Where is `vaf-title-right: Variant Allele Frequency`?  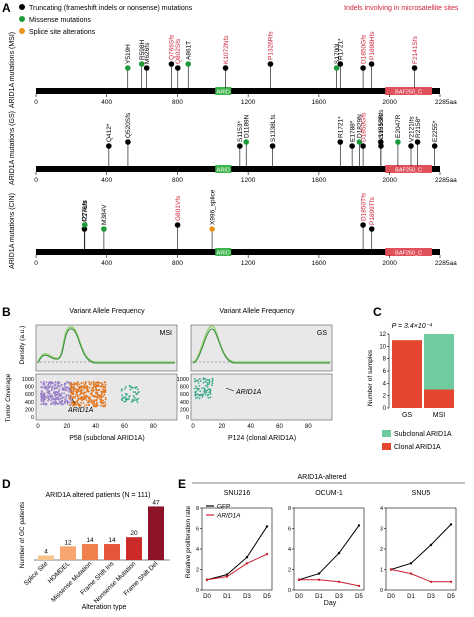
vaf-title-right: Variant Allele Frequency is located at coordinates (257, 311).